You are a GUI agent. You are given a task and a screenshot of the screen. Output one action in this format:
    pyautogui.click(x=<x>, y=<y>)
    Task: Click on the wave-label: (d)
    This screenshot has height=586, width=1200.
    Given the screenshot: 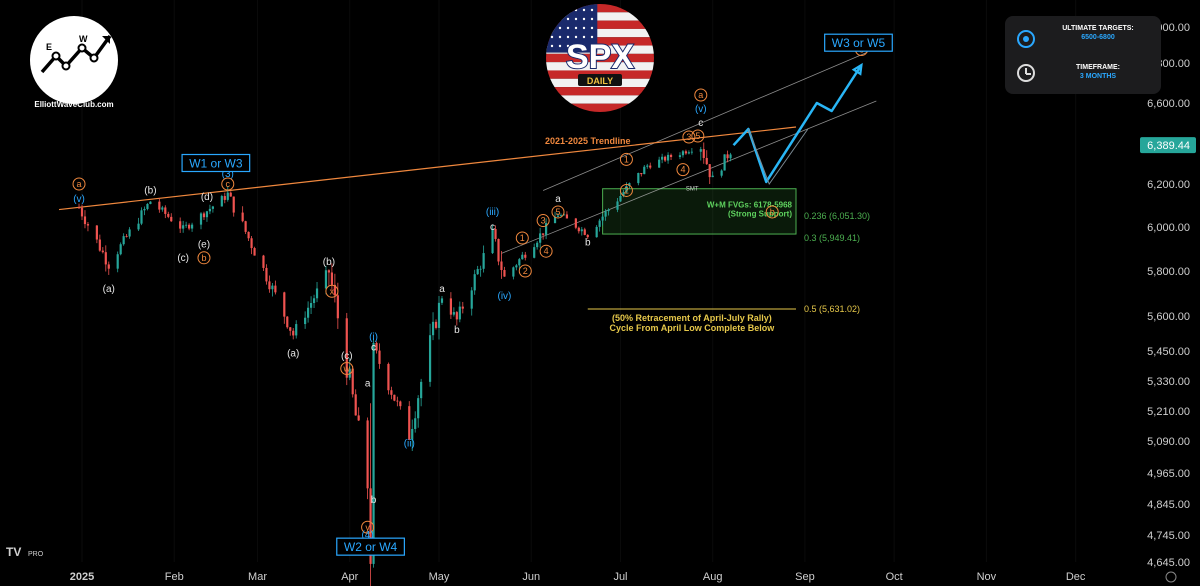 What is the action you would take?
    pyautogui.click(x=207, y=197)
    